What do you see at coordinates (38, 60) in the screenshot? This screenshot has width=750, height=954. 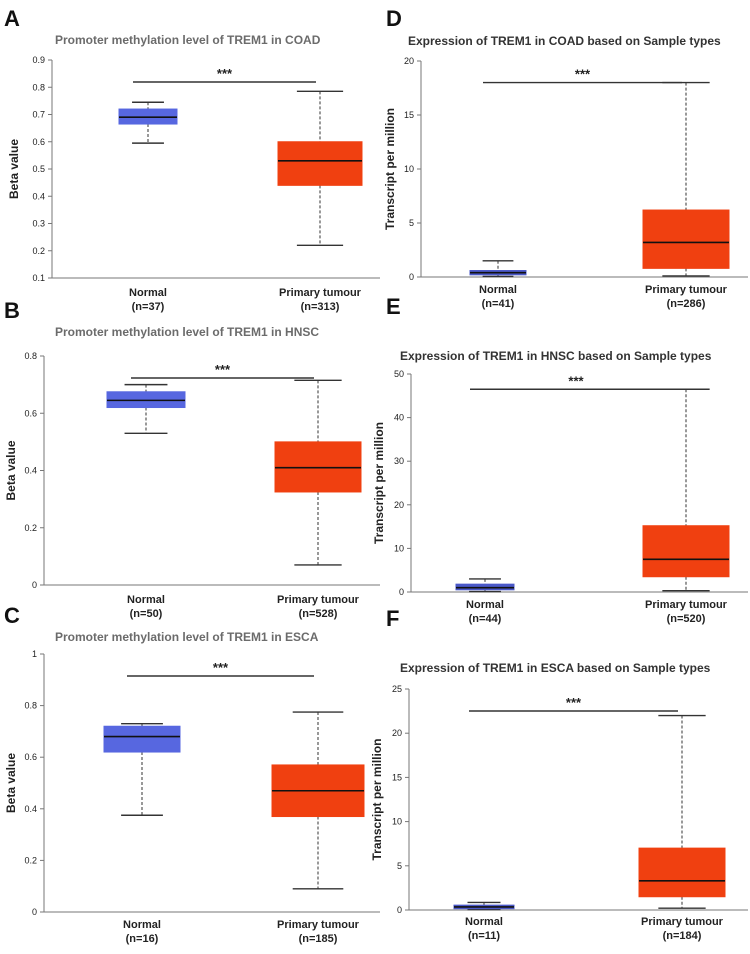 I see `y-tick-label: 0.9` at bounding box center [38, 60].